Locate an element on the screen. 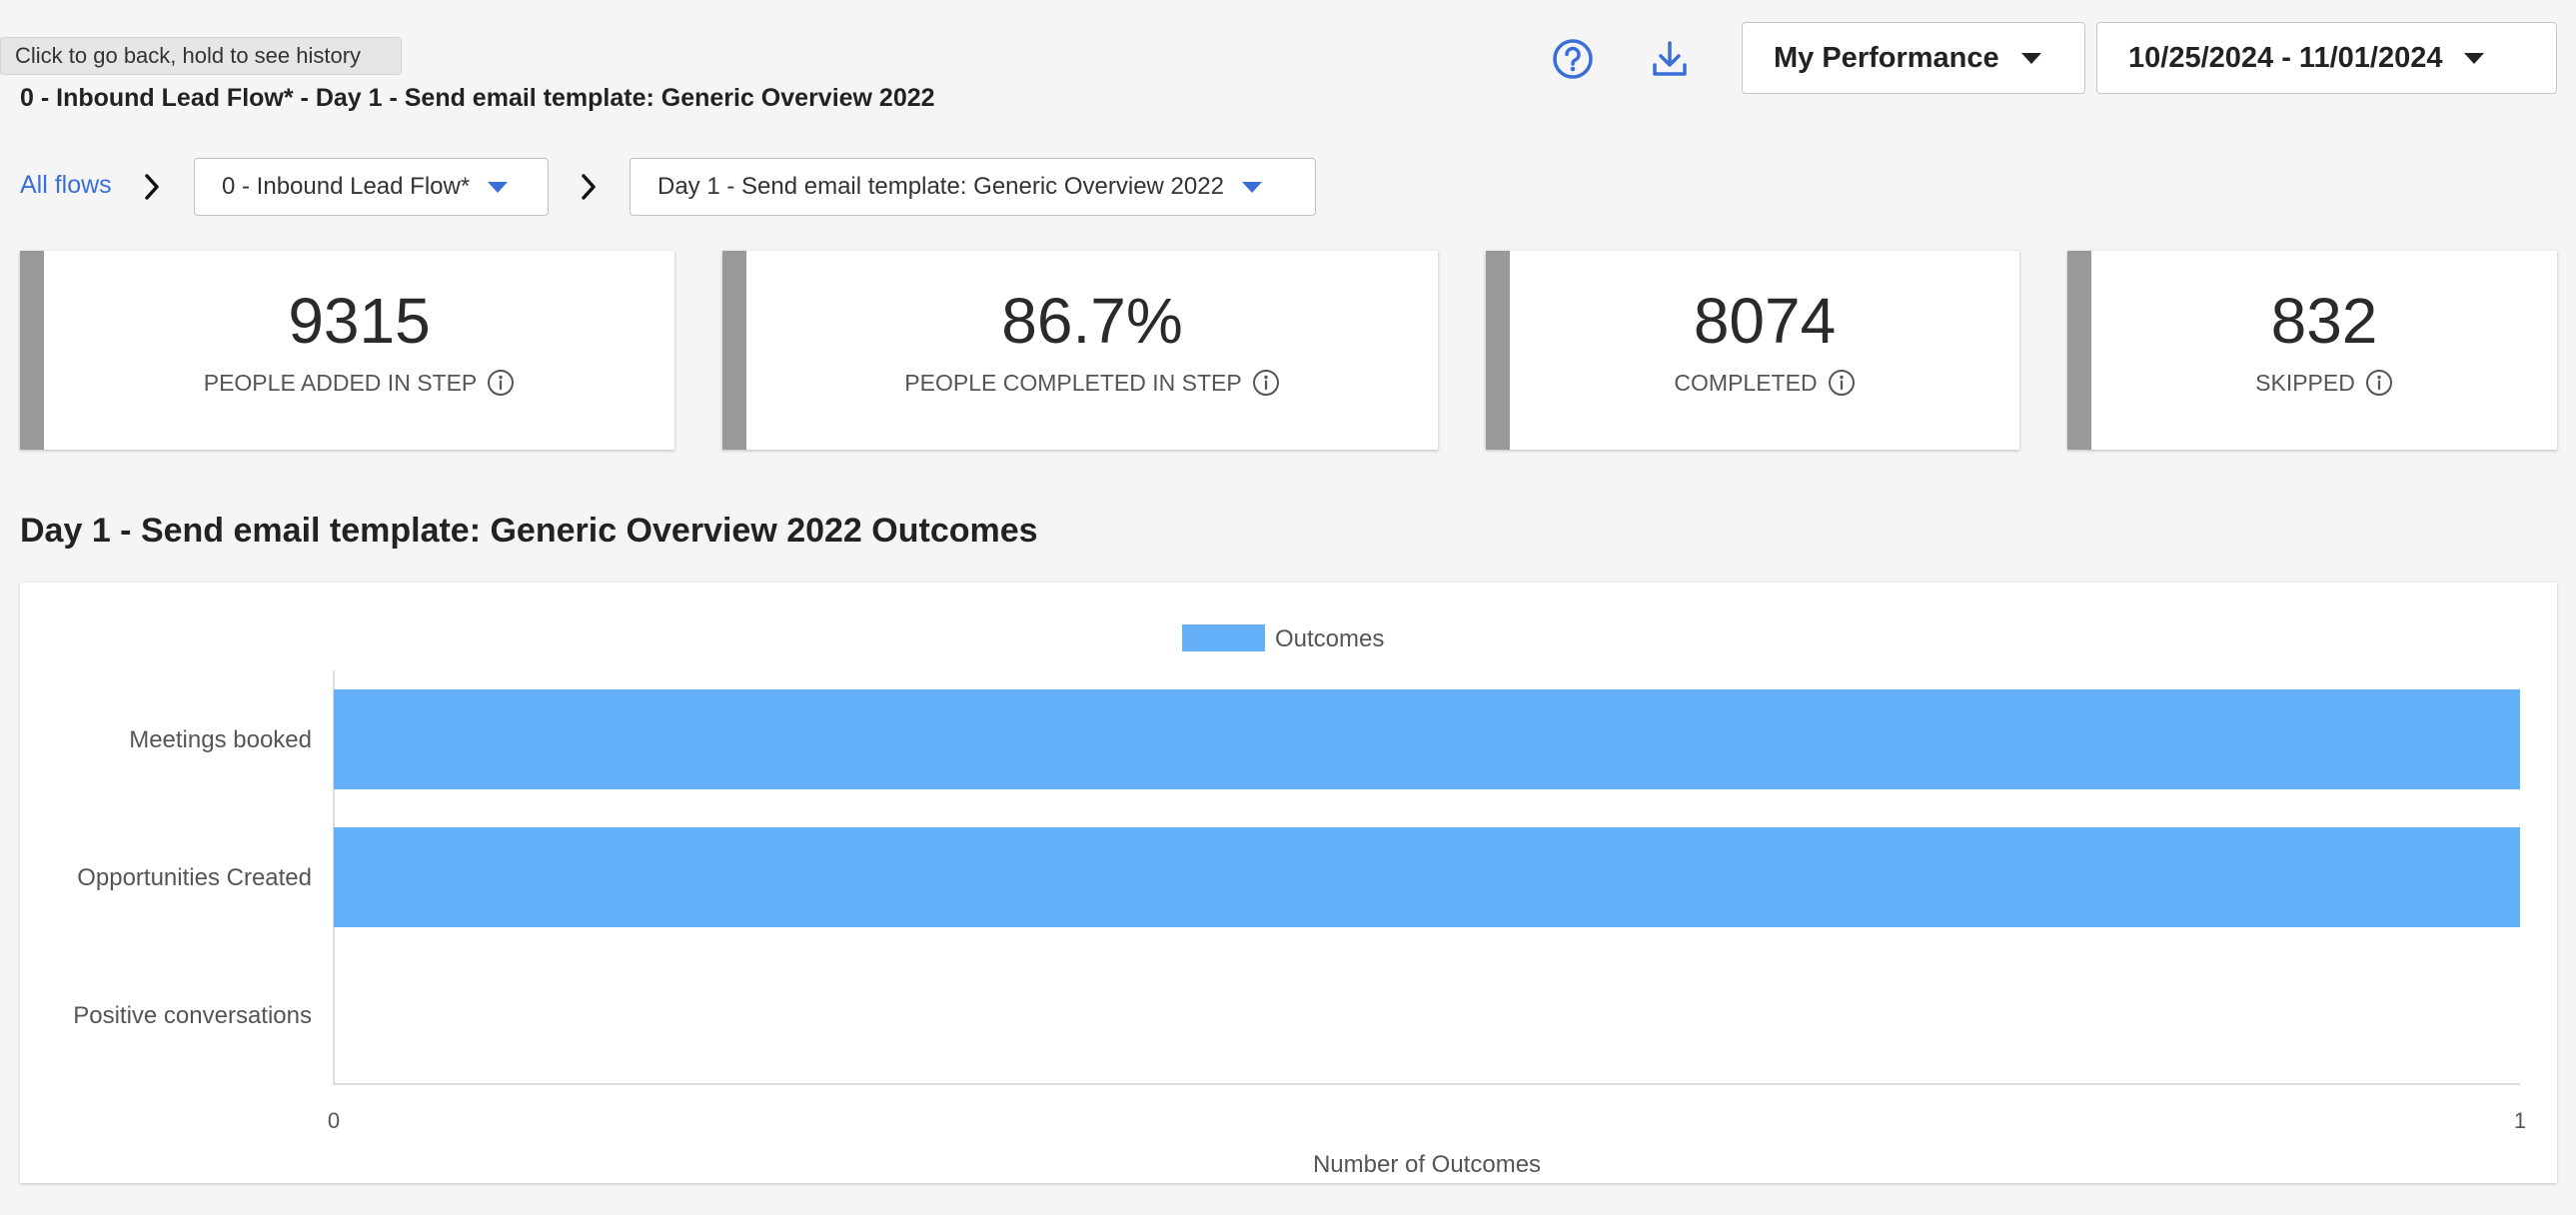 The width and height of the screenshot is (2576, 1215). kpi-label: PEOPLE COMPLETED IN STEP is located at coordinates (1092, 383).